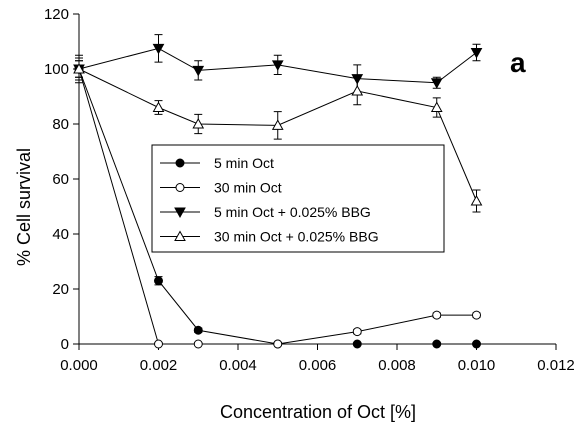 The height and width of the screenshot is (426, 584). Describe the element at coordinates (60, 289) in the screenshot. I see `y-tick-label: 20` at that location.